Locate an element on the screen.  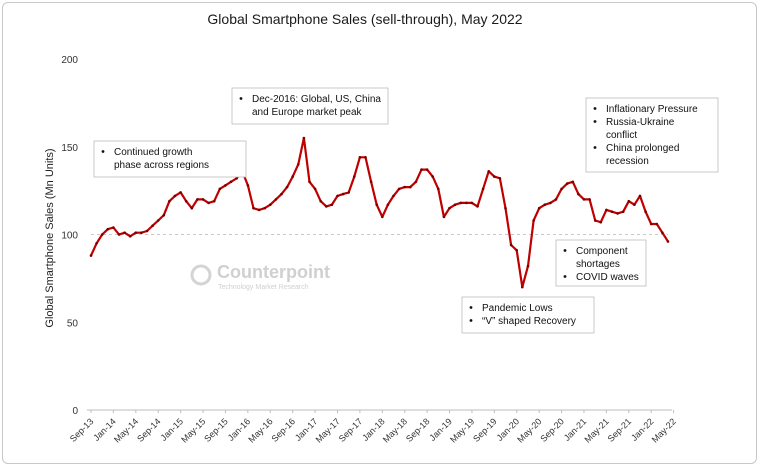
y-tick-label: 0 is located at coordinates (75, 411).